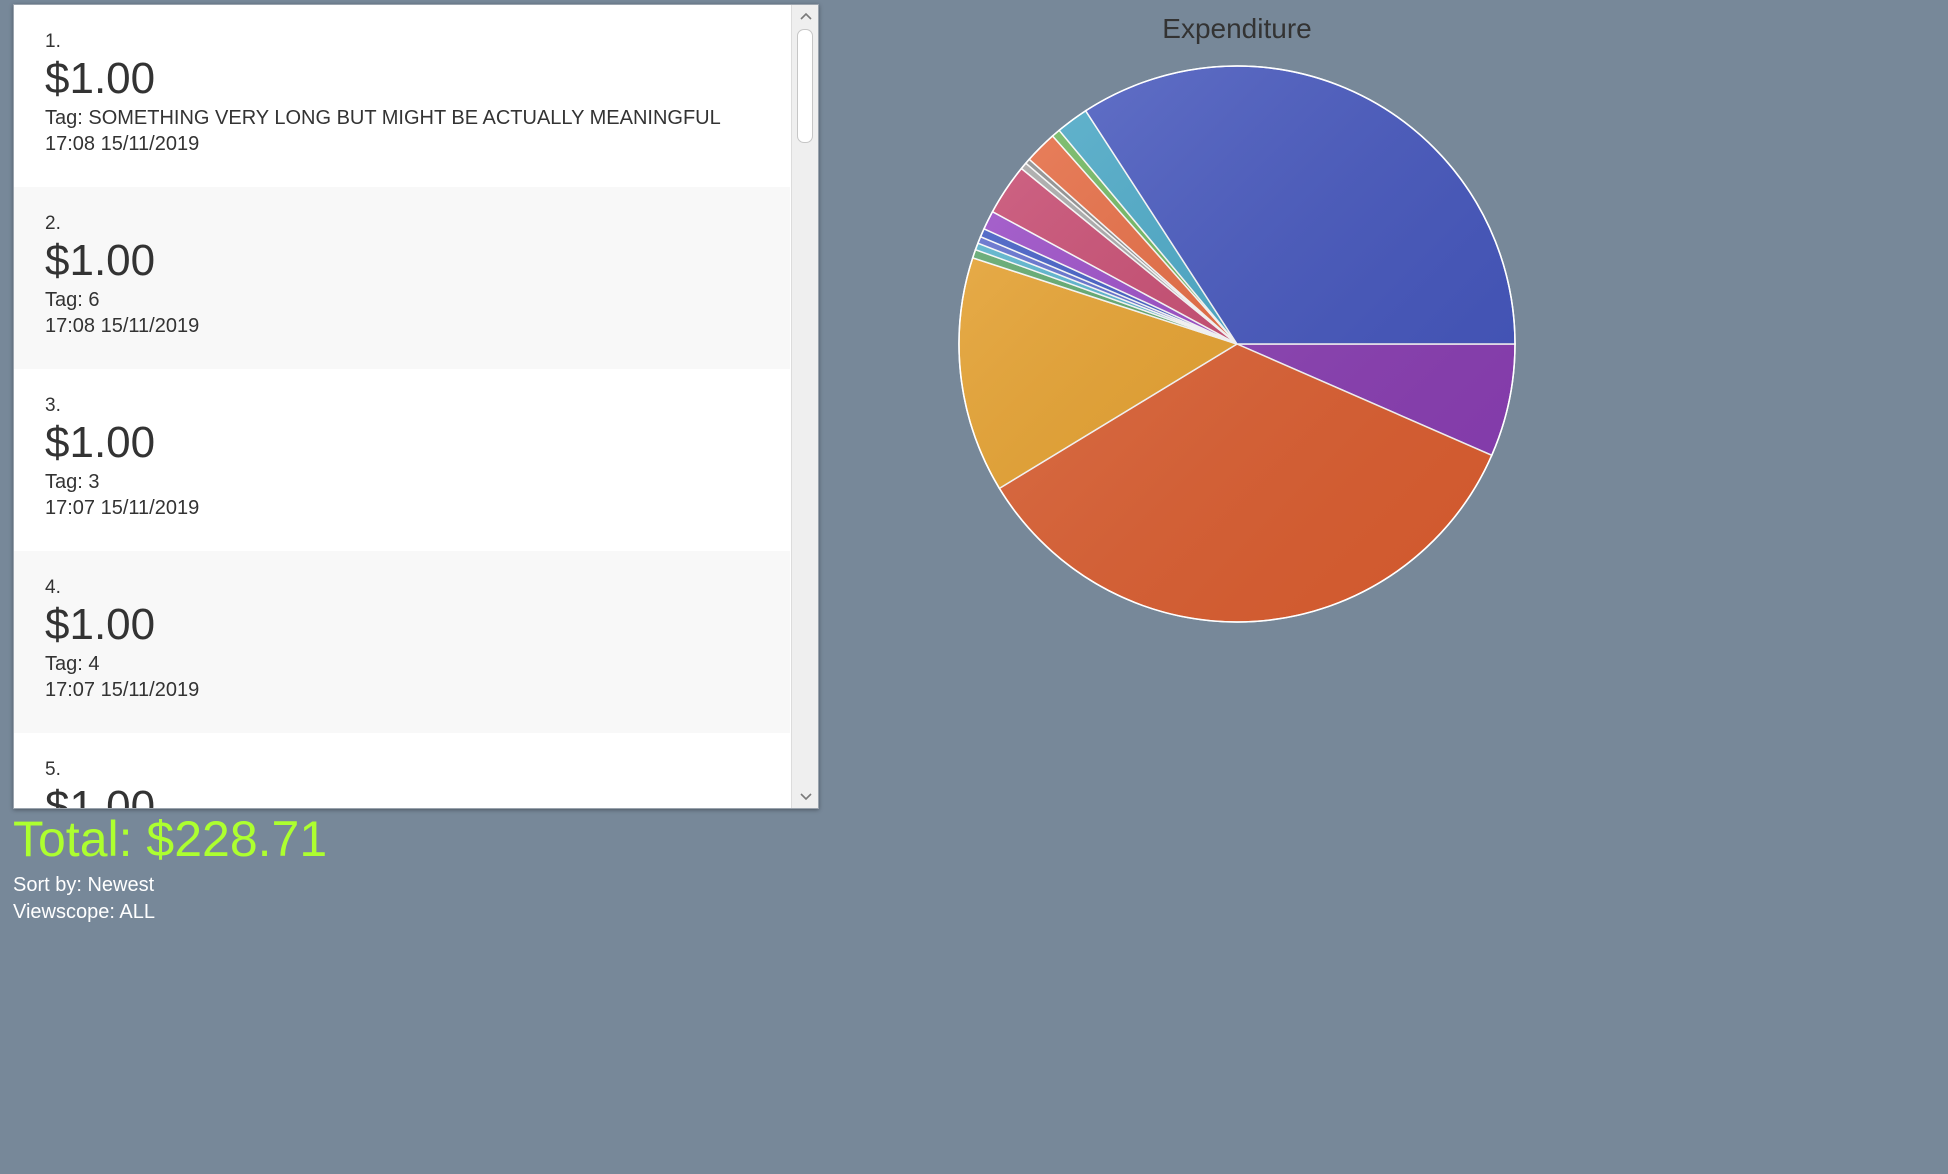  What do you see at coordinates (53, 223) in the screenshot?
I see `expense-index: 2.` at bounding box center [53, 223].